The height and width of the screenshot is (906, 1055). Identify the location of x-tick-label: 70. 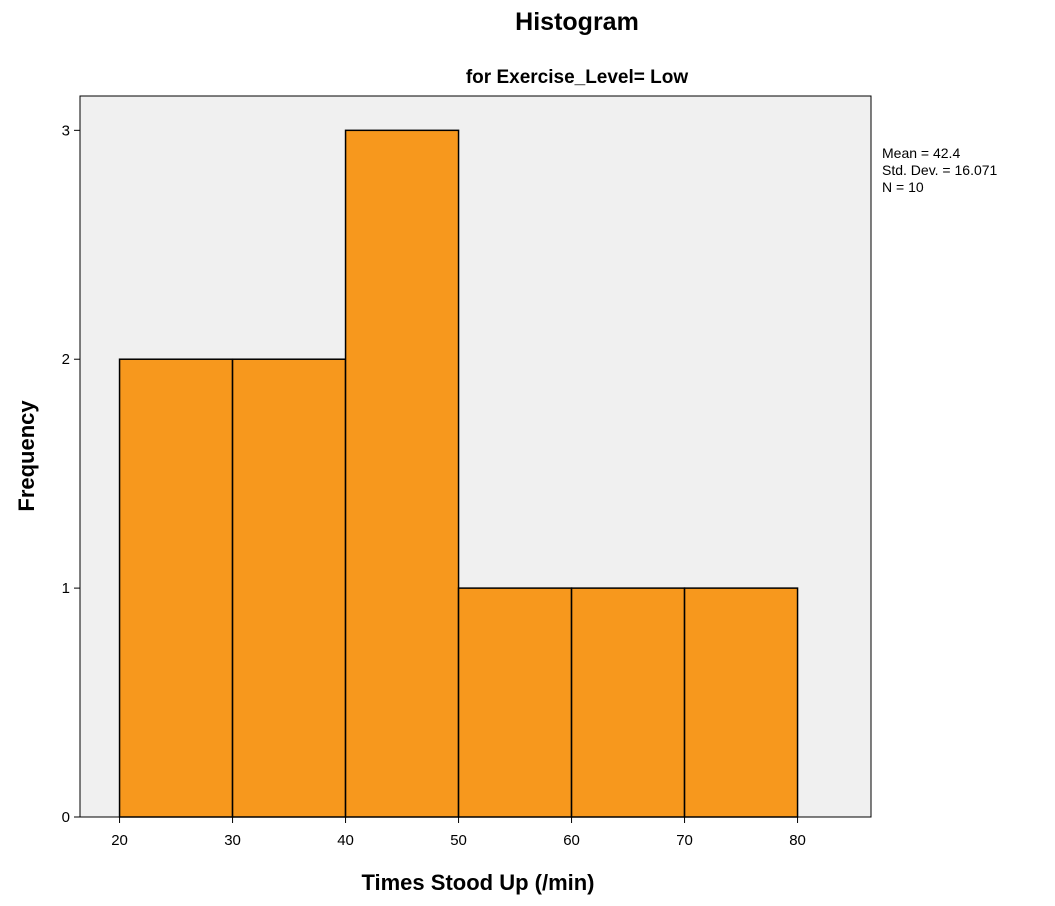
(684, 840).